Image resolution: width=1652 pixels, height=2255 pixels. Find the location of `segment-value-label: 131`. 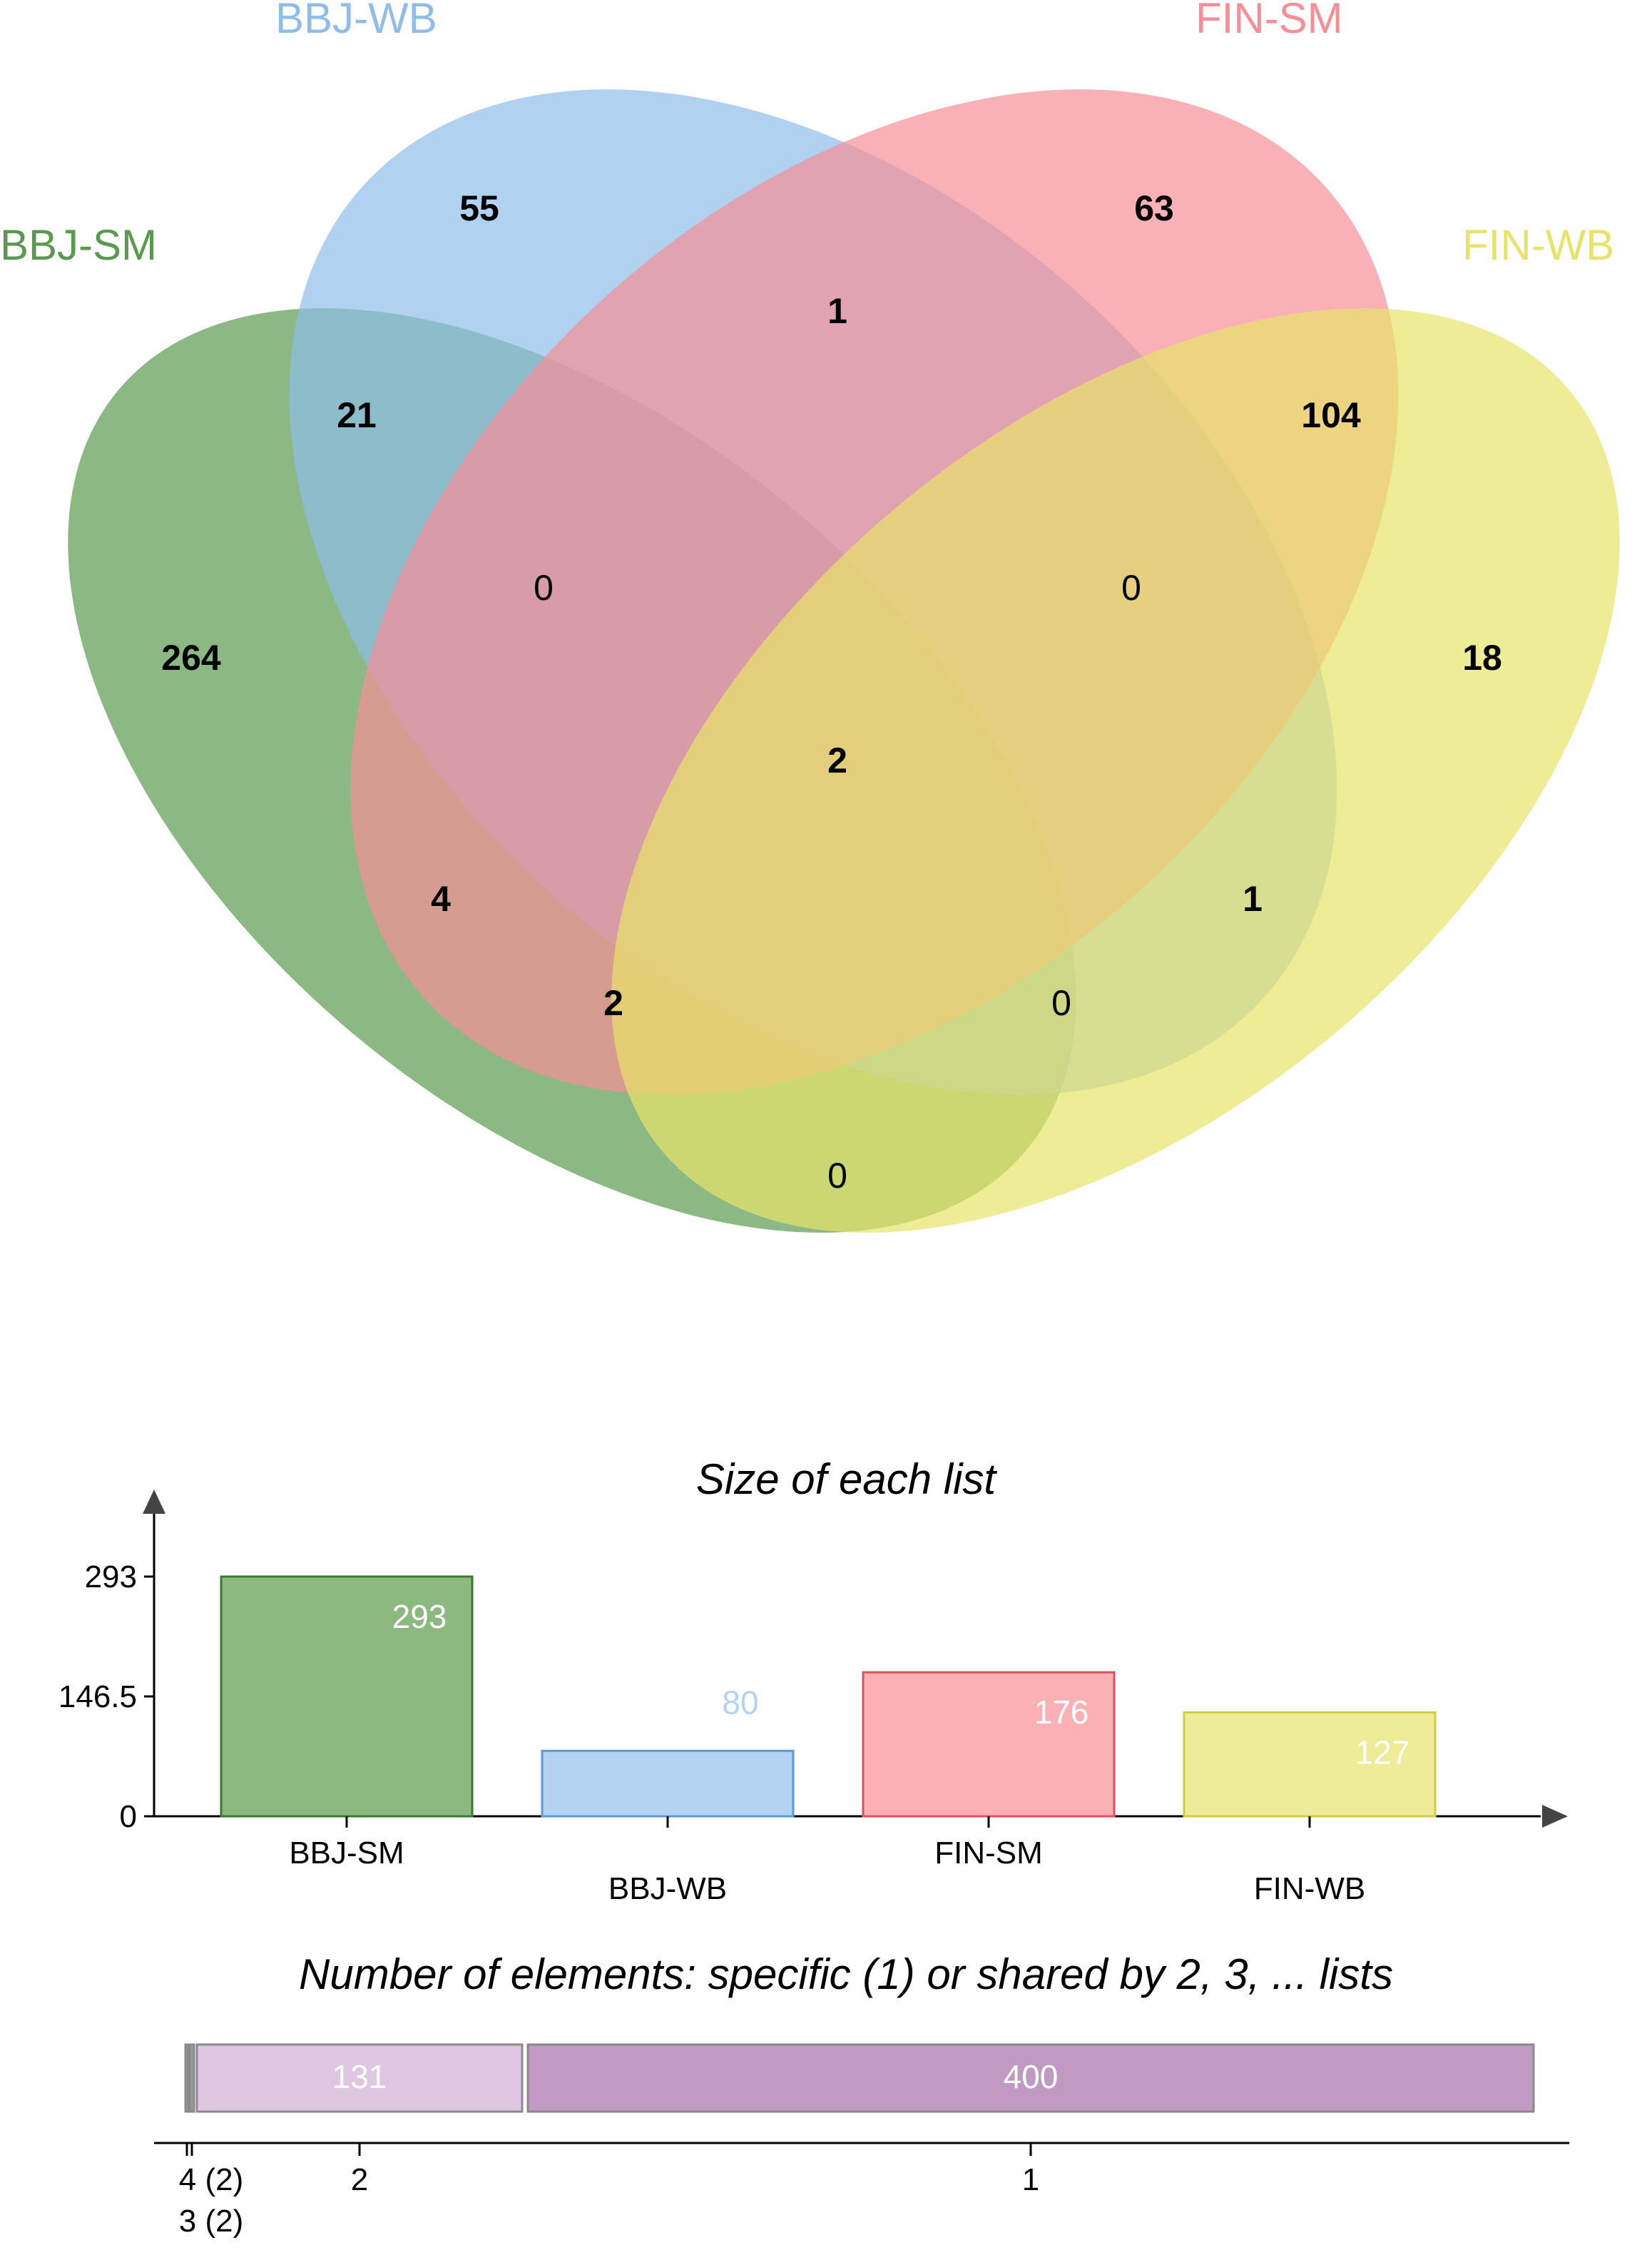

segment-value-label: 131 is located at coordinates (359, 2076).